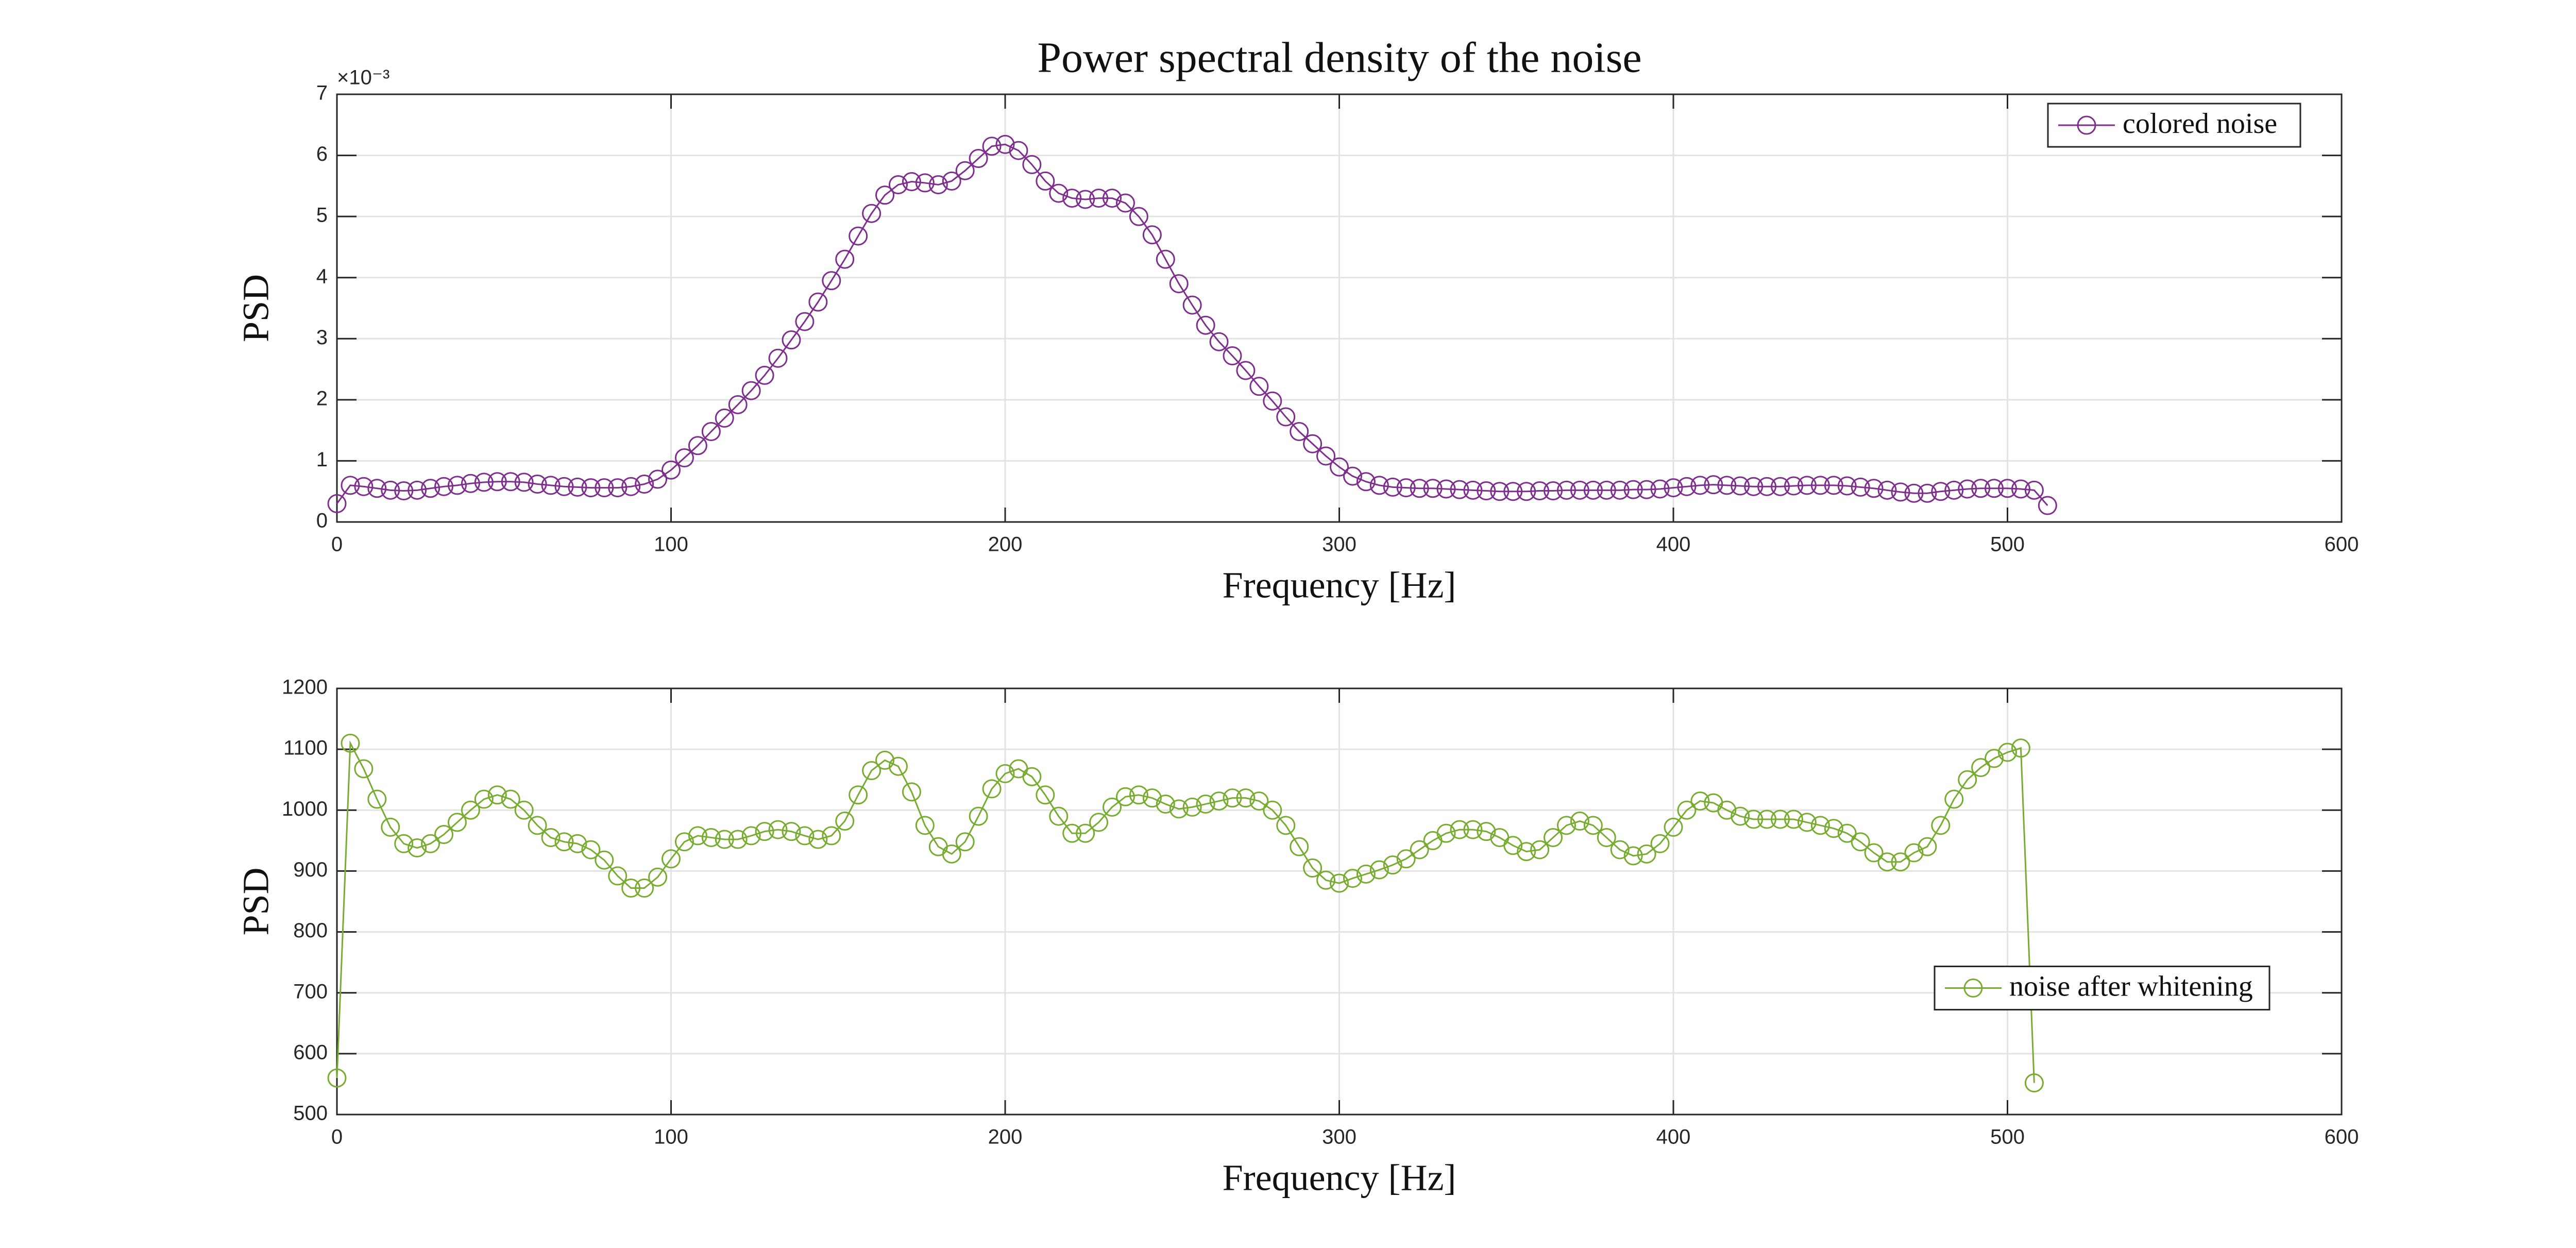  What do you see at coordinates (2131, 986) in the screenshot?
I see `legend-label: noise after whitening` at bounding box center [2131, 986].